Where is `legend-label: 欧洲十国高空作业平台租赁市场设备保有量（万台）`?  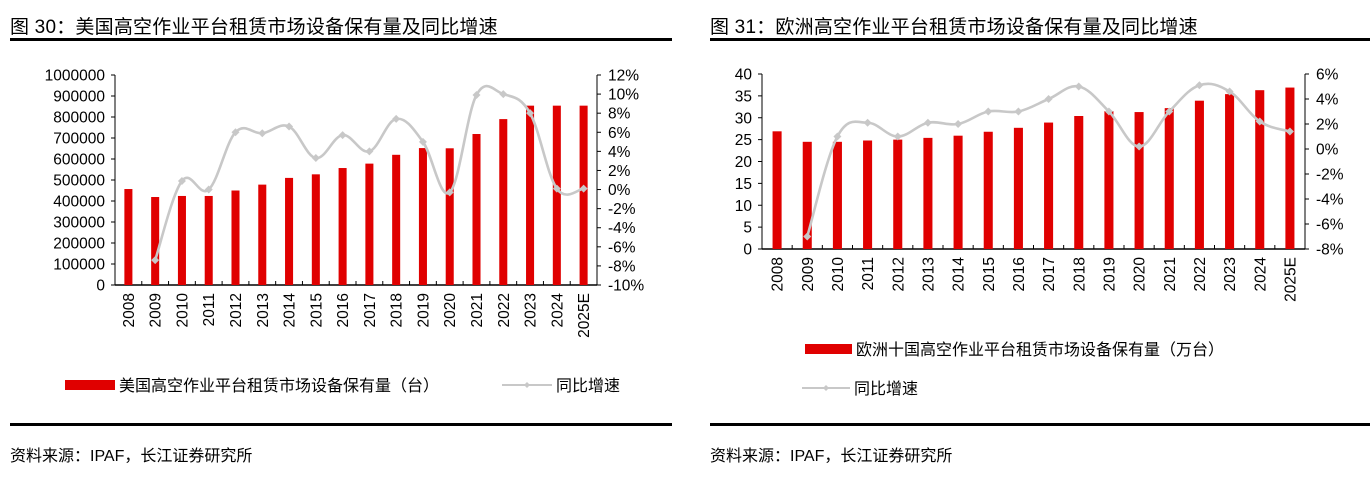 legend-label: 欧洲十国高空作业平台租赁市场设备保有量（万台） is located at coordinates (1040, 350).